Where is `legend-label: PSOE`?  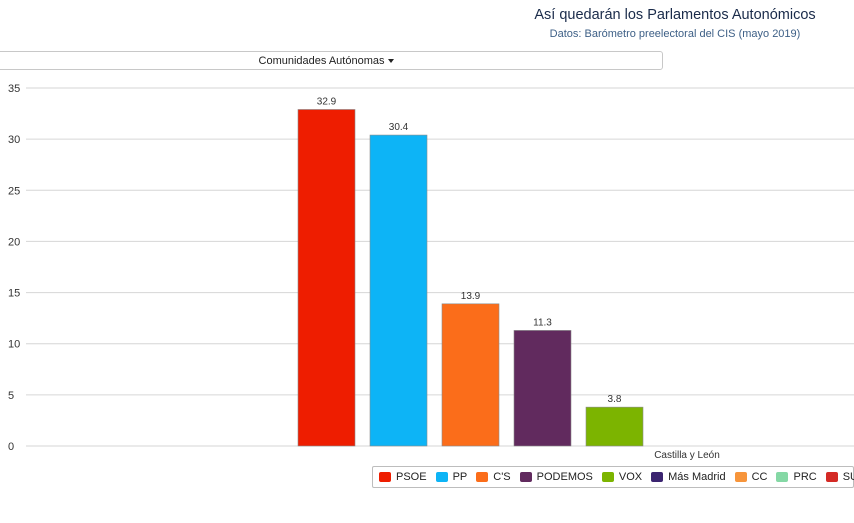
legend-label: PSOE is located at coordinates (411, 477).